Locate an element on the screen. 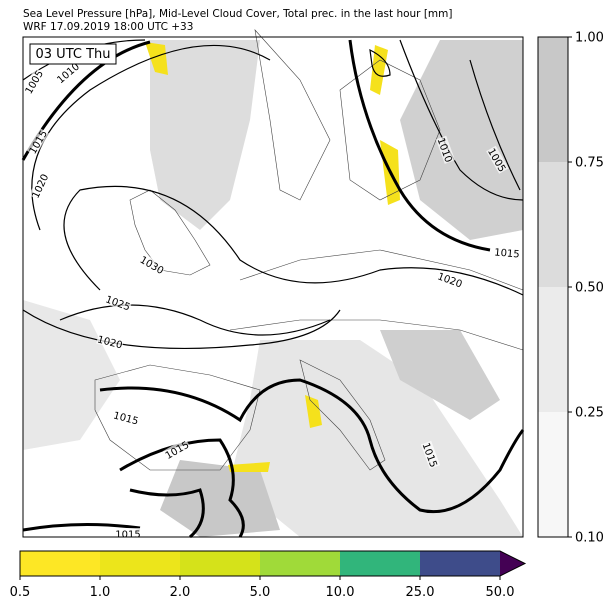 The image size is (613, 614). colorbar-tick-label: 0.10 is located at coordinates (589, 538).